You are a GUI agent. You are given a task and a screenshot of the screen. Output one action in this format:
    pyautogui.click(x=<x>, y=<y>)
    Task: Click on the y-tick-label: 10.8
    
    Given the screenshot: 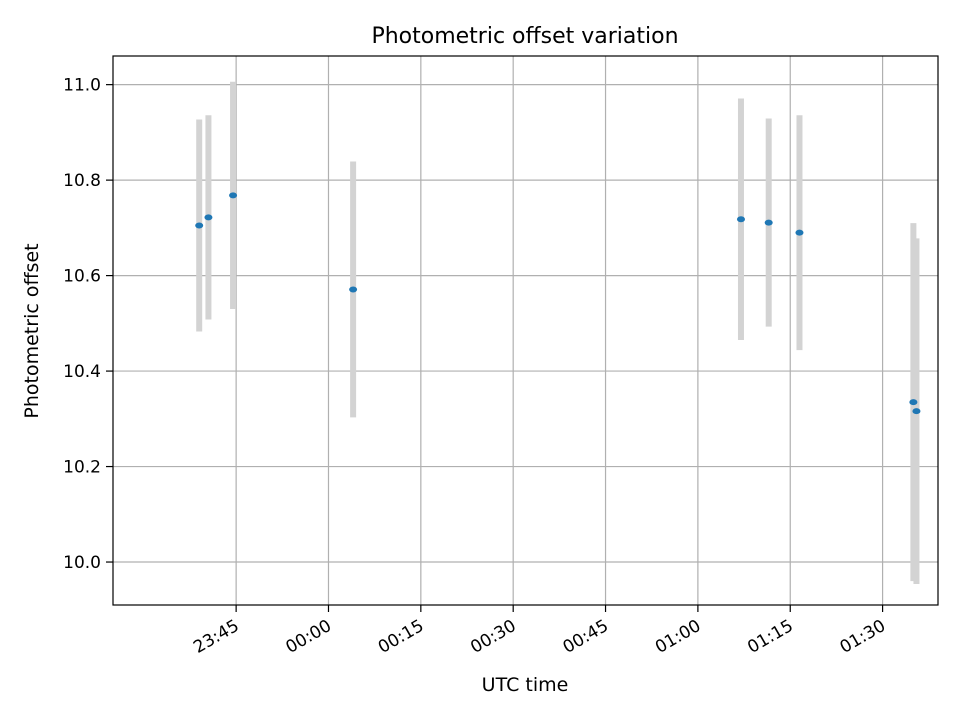 What is the action you would take?
    pyautogui.click(x=82, y=181)
    